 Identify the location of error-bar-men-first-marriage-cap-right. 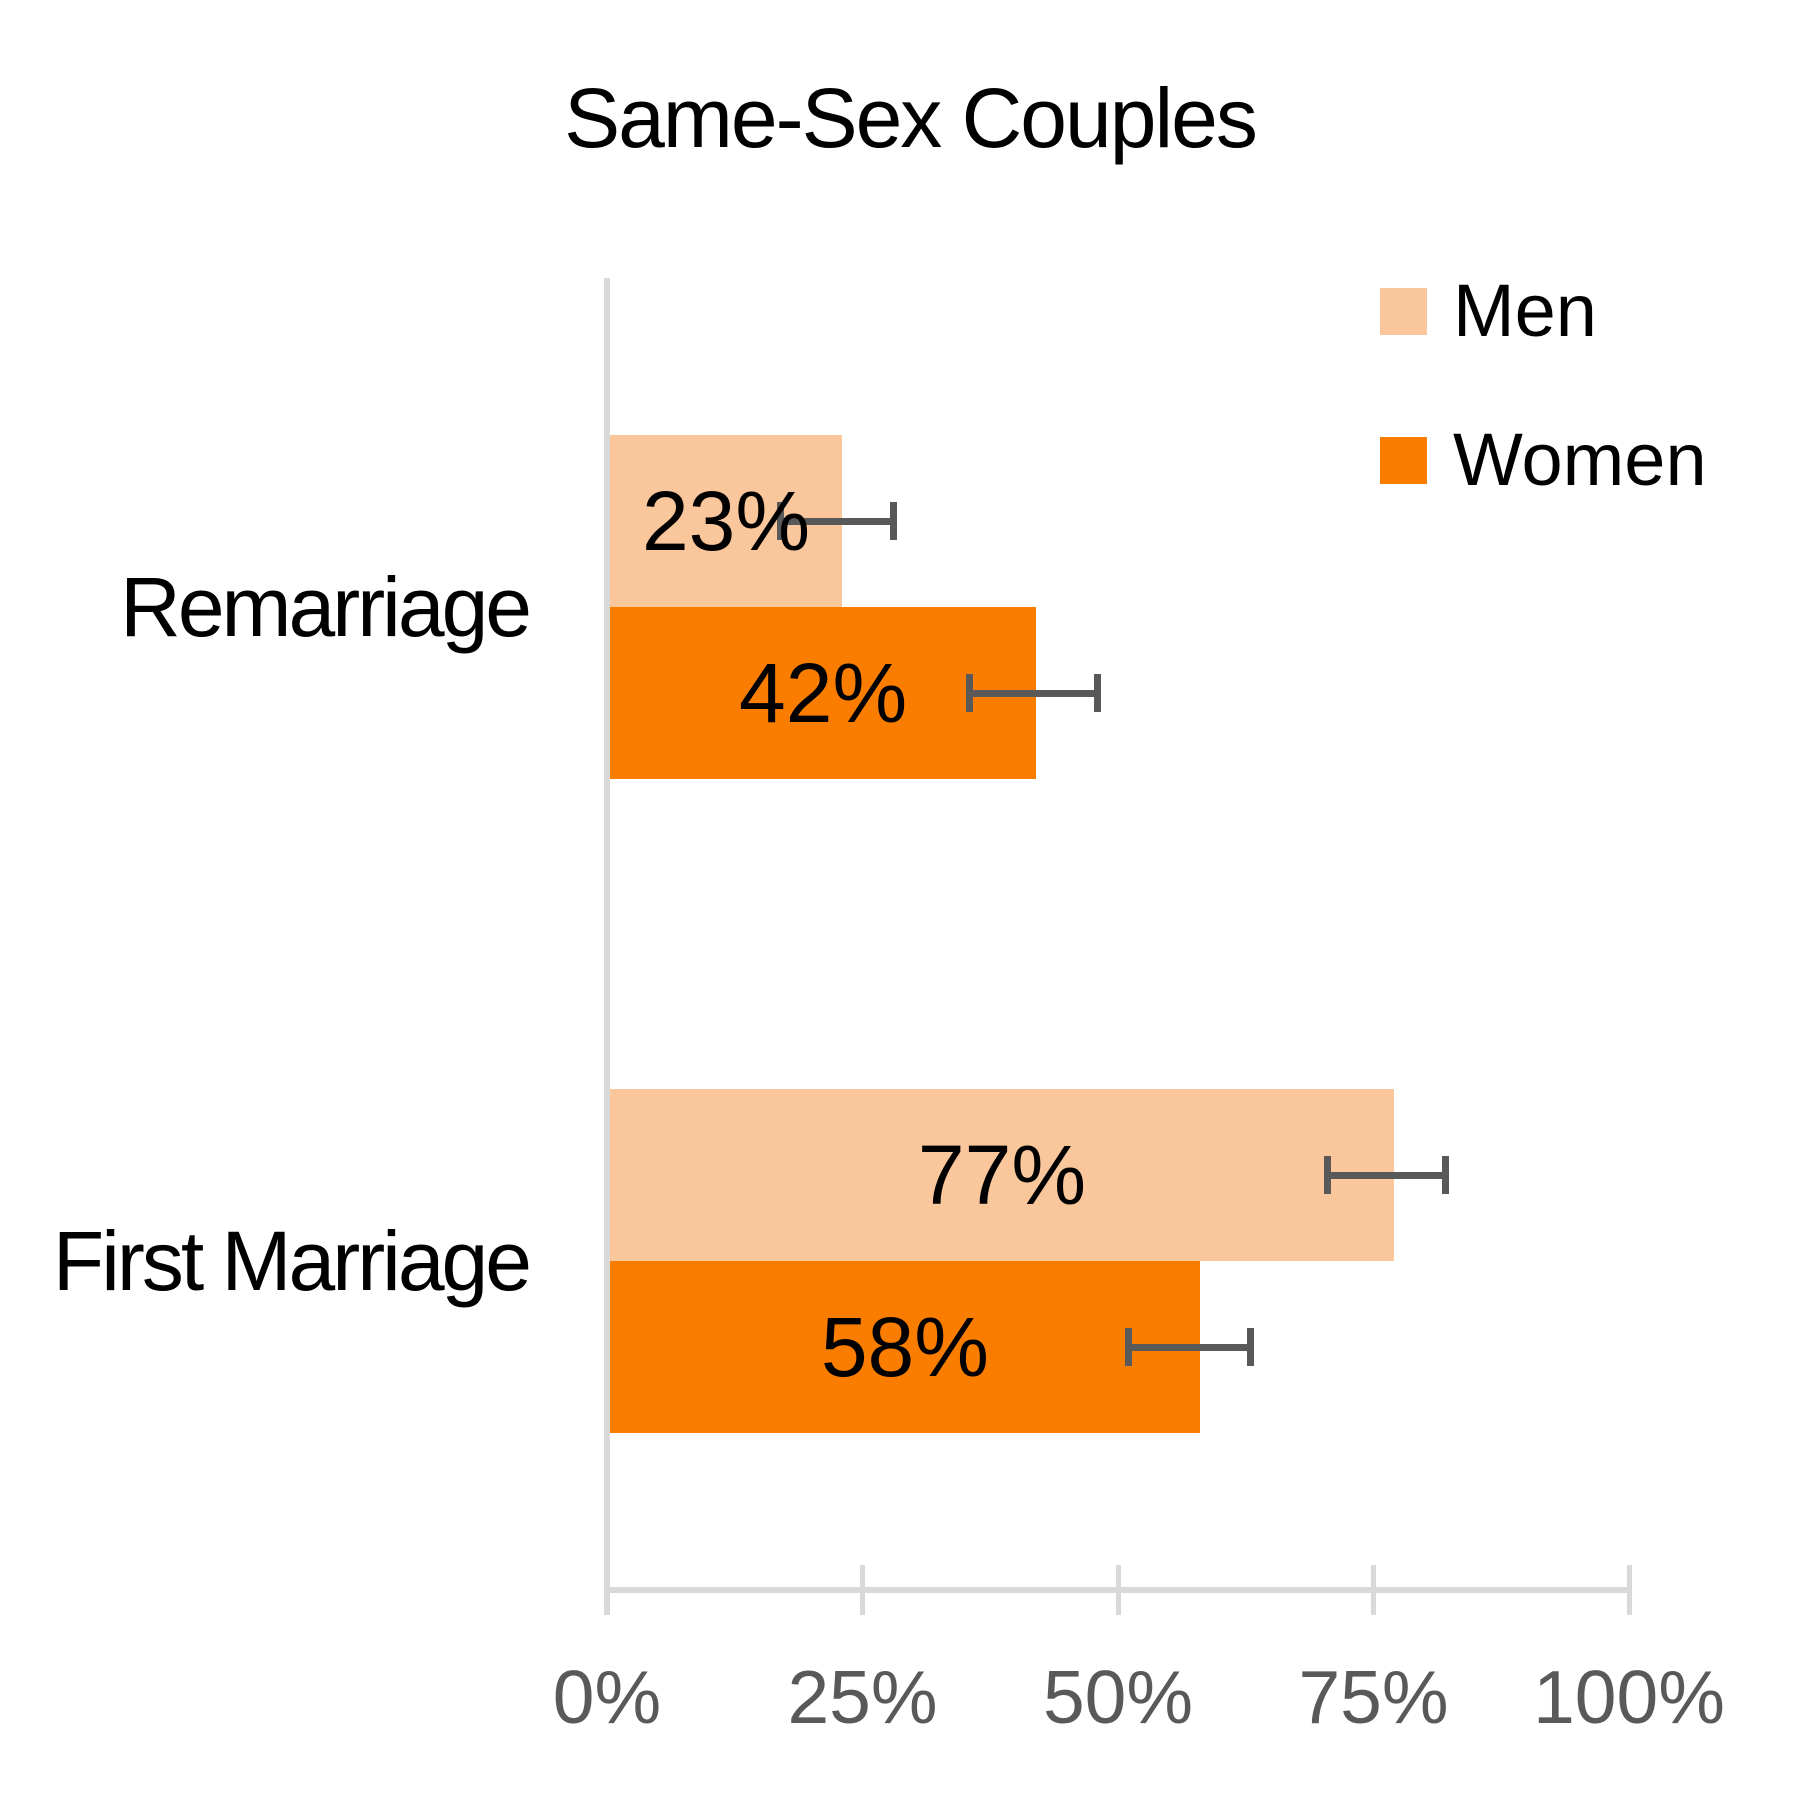
(1445, 1175).